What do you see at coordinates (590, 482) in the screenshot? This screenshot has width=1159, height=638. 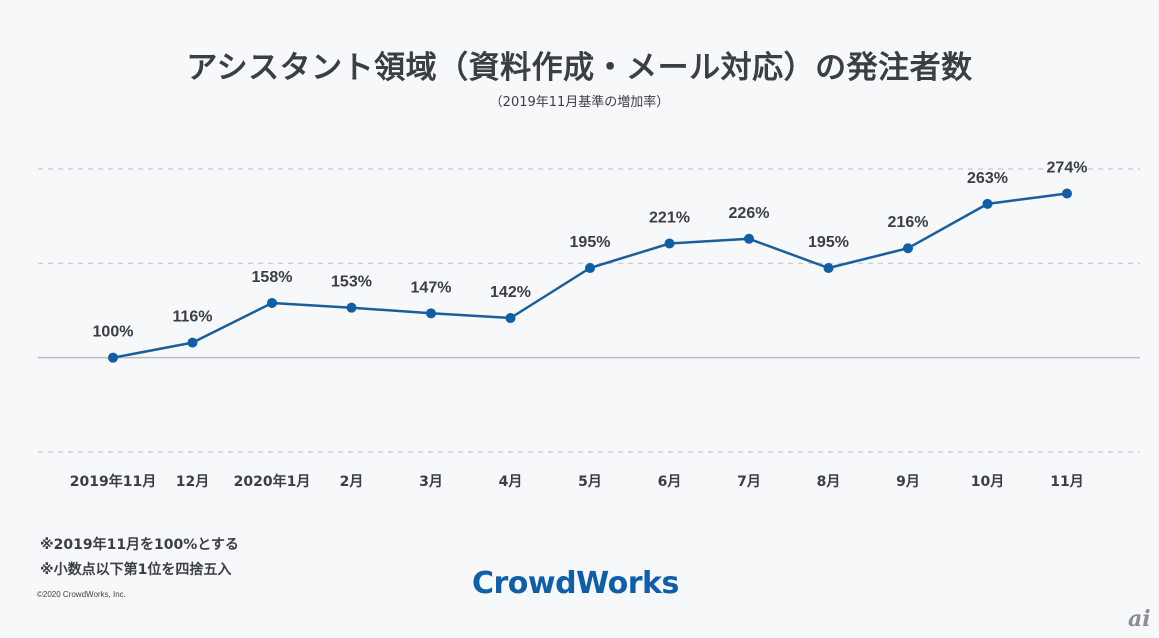 I see `x-tick-label: 5月` at bounding box center [590, 482].